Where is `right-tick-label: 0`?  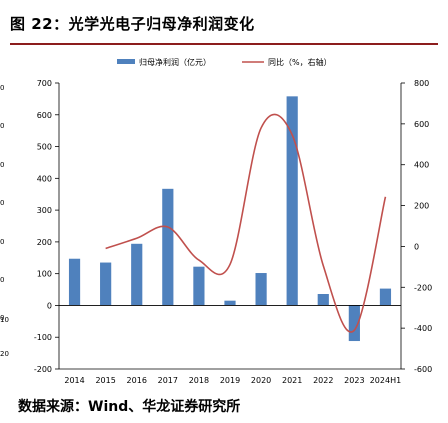 right-tick-label: 0 is located at coordinates (416, 246).